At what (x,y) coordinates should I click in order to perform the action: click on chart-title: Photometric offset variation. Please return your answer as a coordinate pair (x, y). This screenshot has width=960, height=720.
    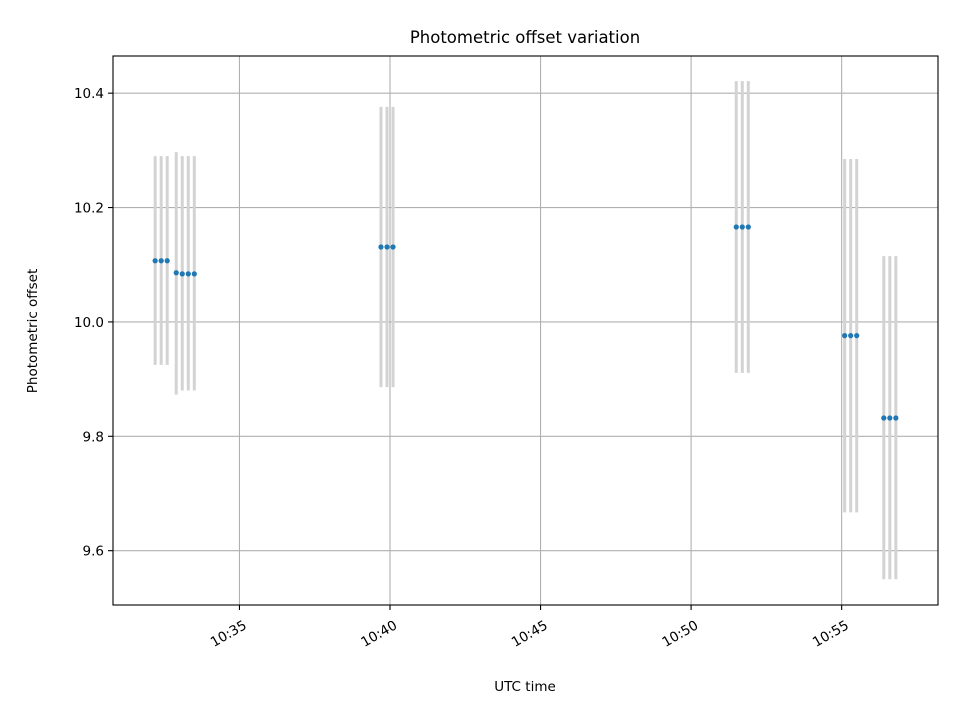
    Looking at the image, I should click on (525, 37).